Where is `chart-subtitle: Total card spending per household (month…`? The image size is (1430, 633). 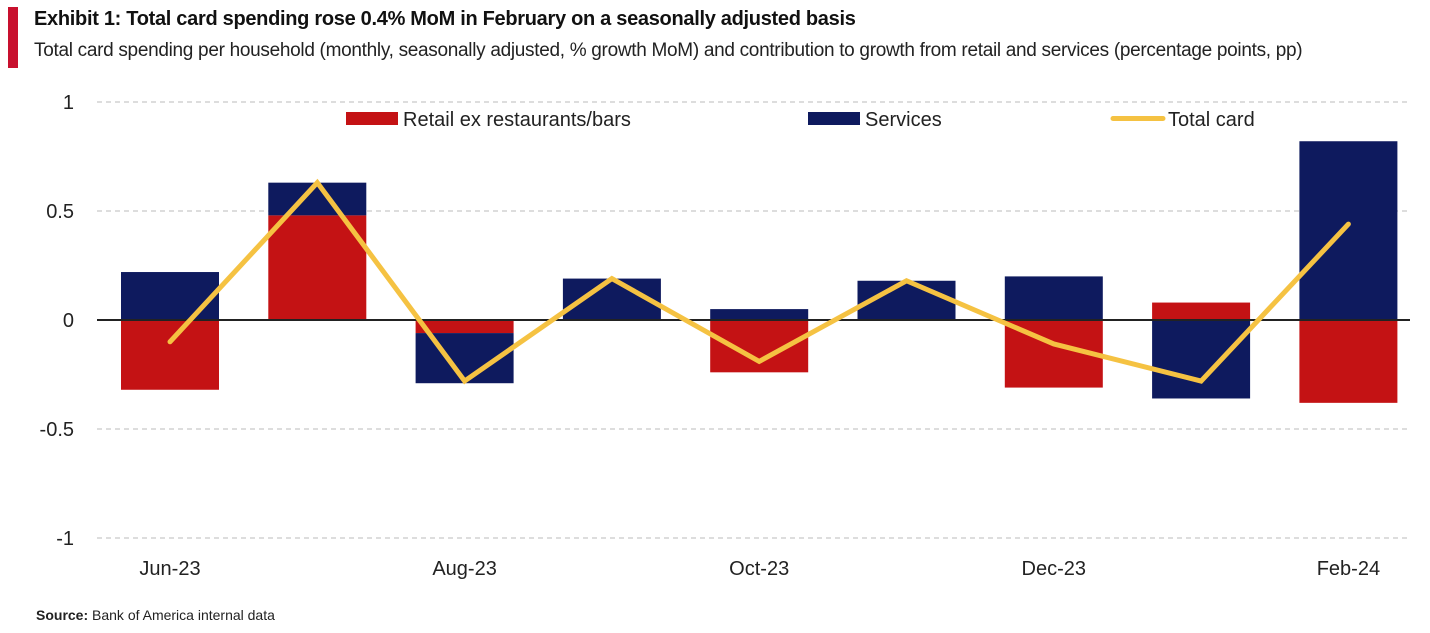 chart-subtitle: Total card spending per household (month… is located at coordinates (668, 50).